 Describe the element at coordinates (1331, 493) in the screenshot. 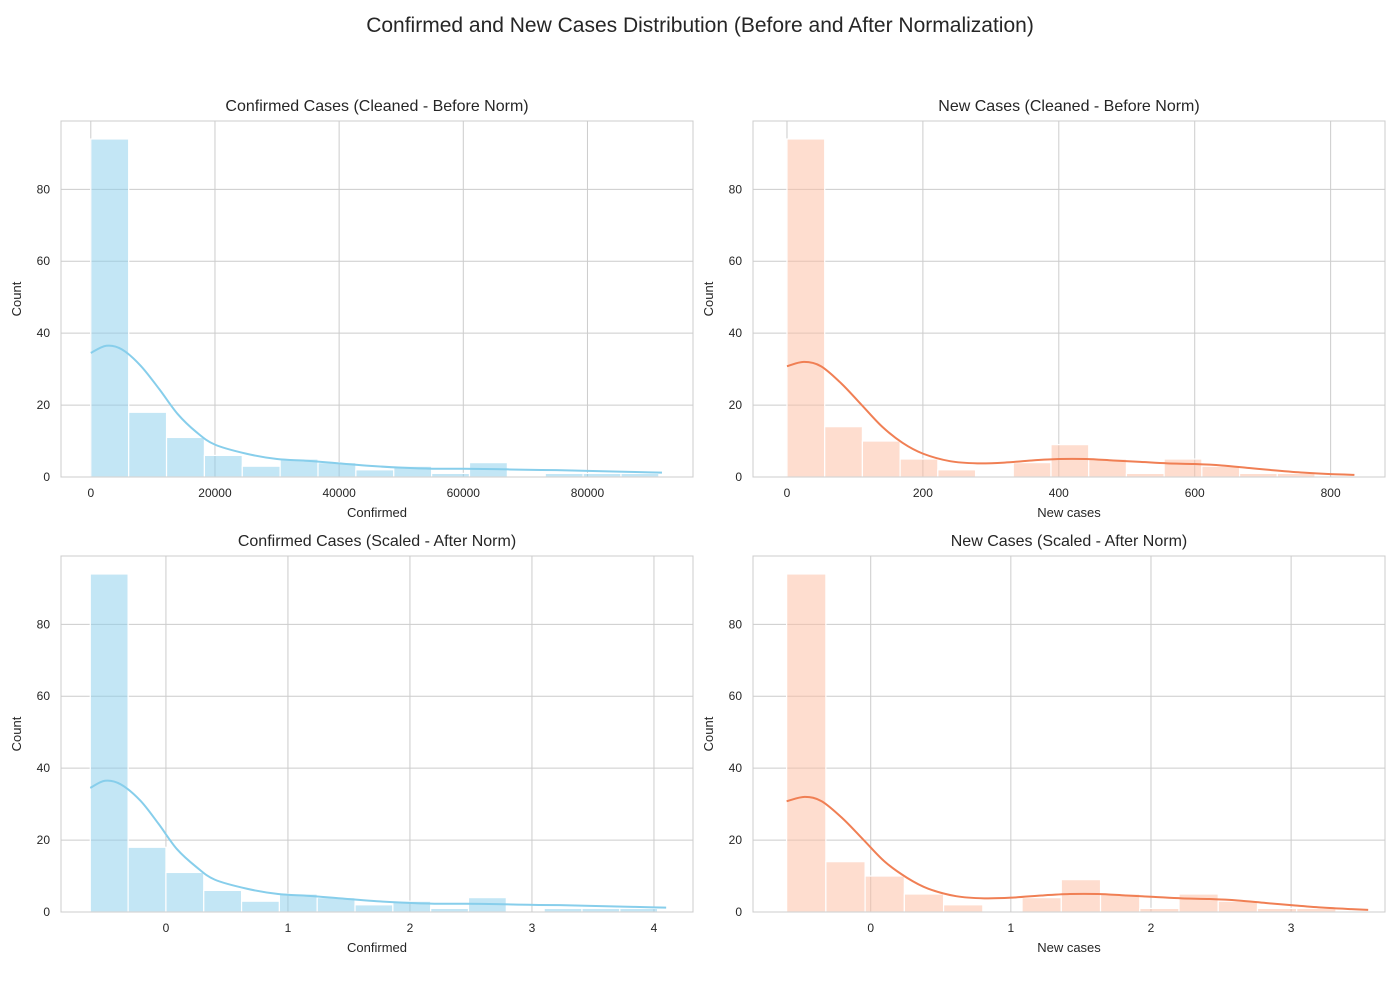

I see `x-tick-label: 800` at that location.